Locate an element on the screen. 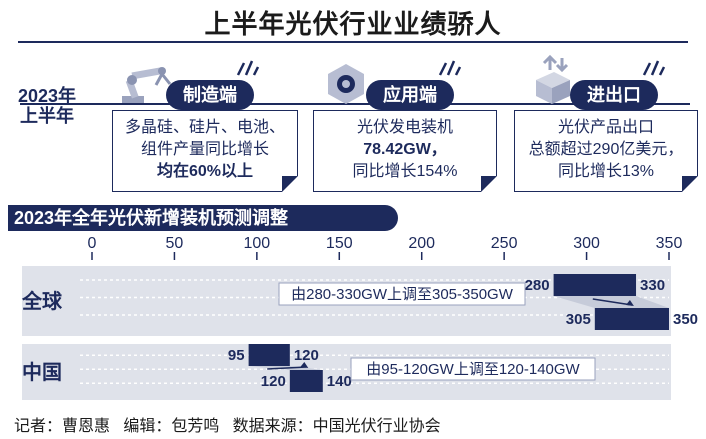  chart-title-band is located at coordinates (203, 218).